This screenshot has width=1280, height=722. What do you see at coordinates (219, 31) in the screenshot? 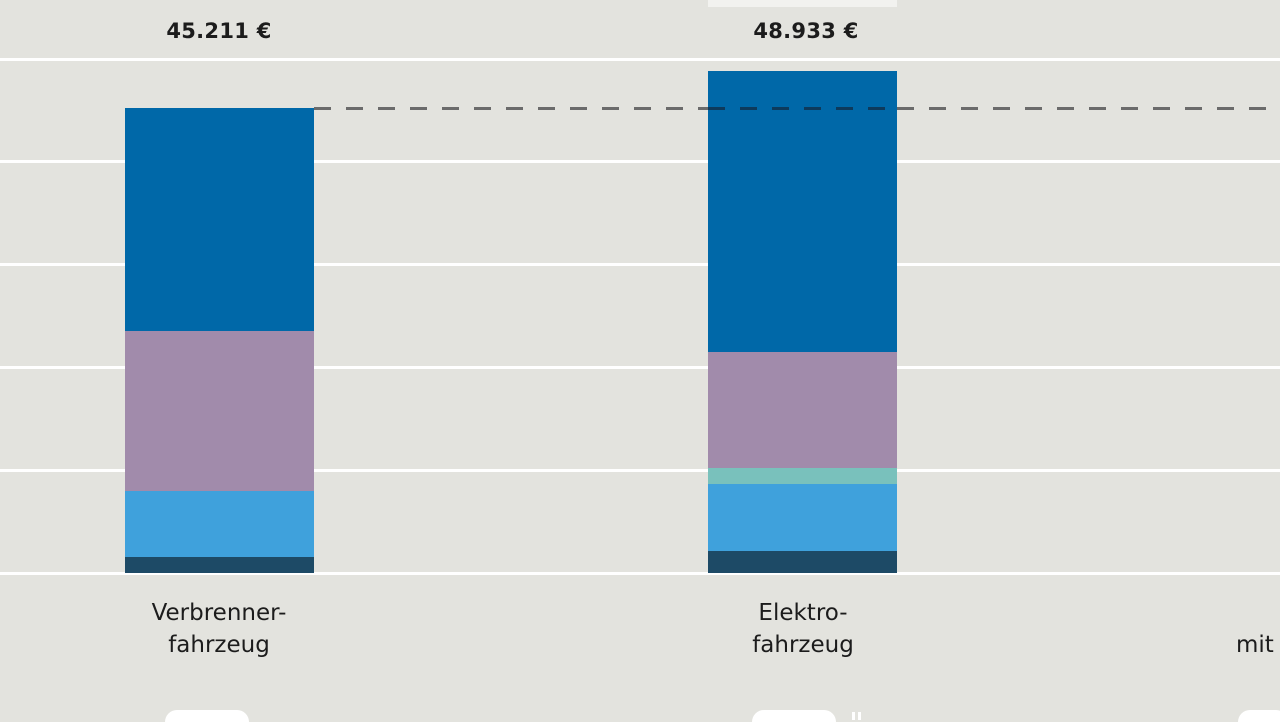
I see `bar-total-verbrenner: 45.211 €` at bounding box center [219, 31].